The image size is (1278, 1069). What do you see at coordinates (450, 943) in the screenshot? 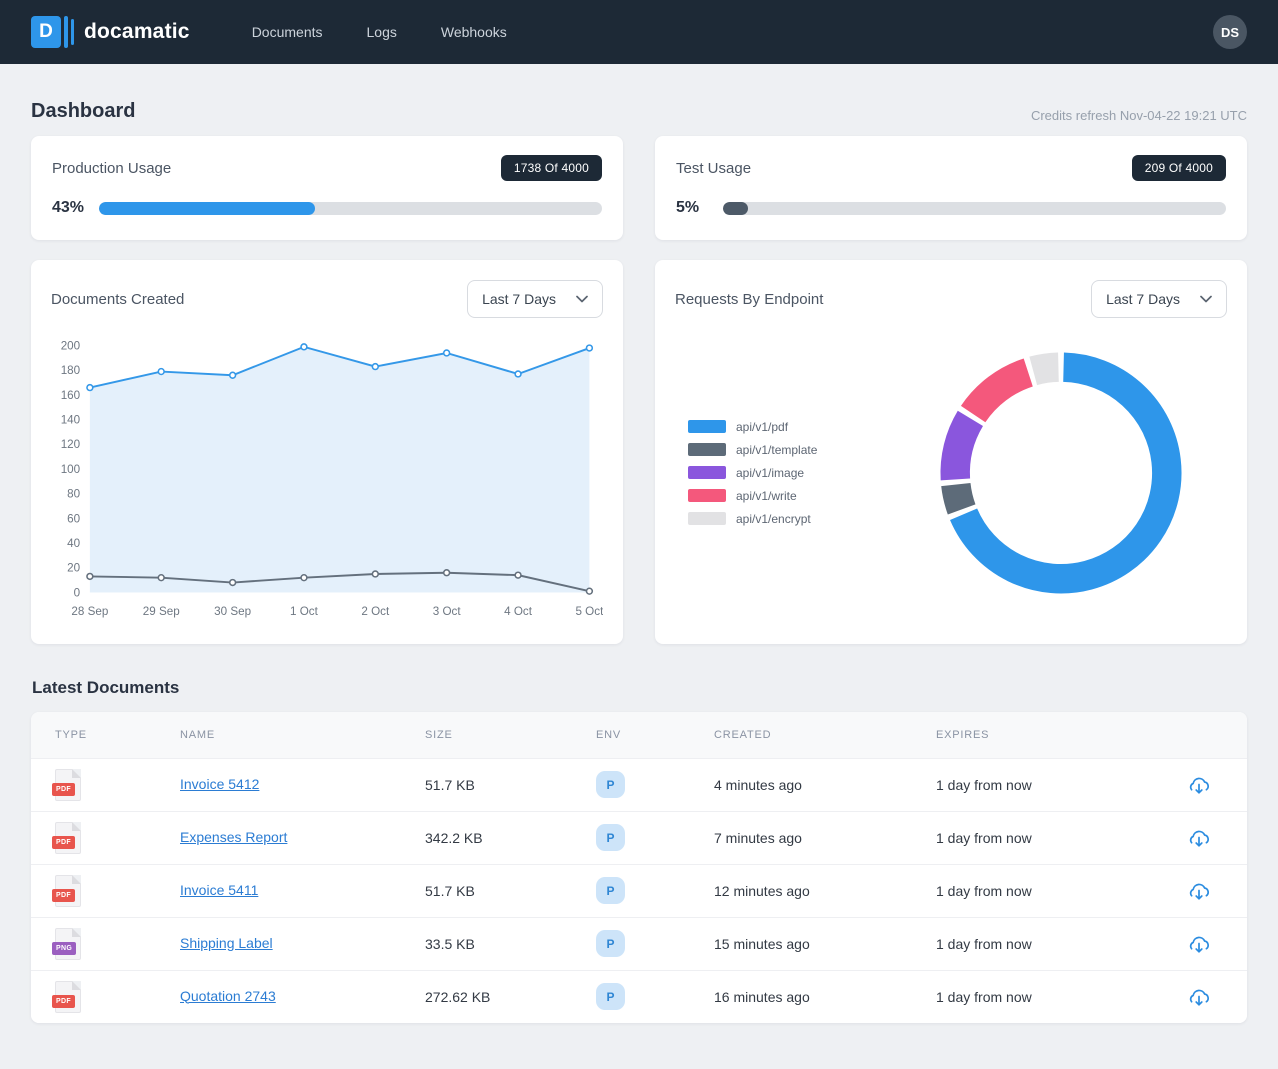
I see `document-size: 33.5 KB` at bounding box center [450, 943].